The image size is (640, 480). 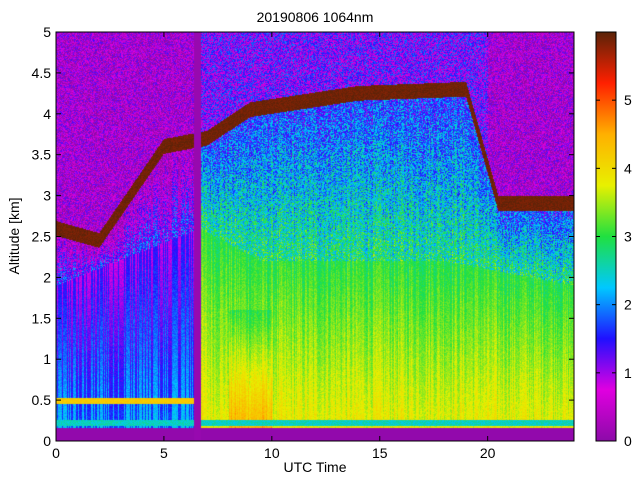 What do you see at coordinates (488, 453) in the screenshot?
I see `x-tick-label: 20` at bounding box center [488, 453].